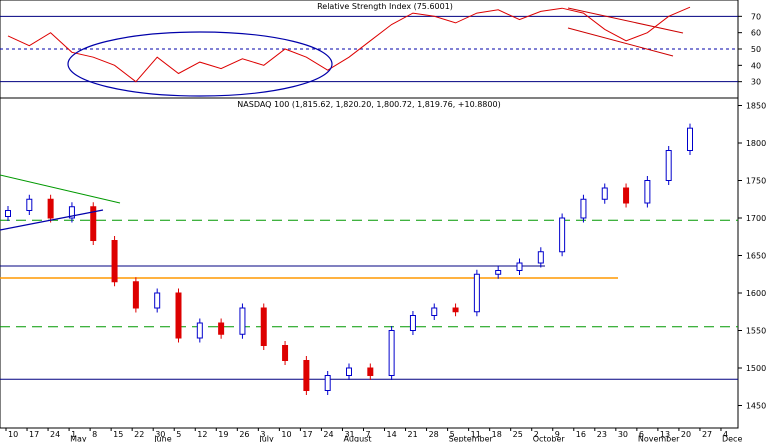  I want to click on x-month-label: July, so click(266, 438).